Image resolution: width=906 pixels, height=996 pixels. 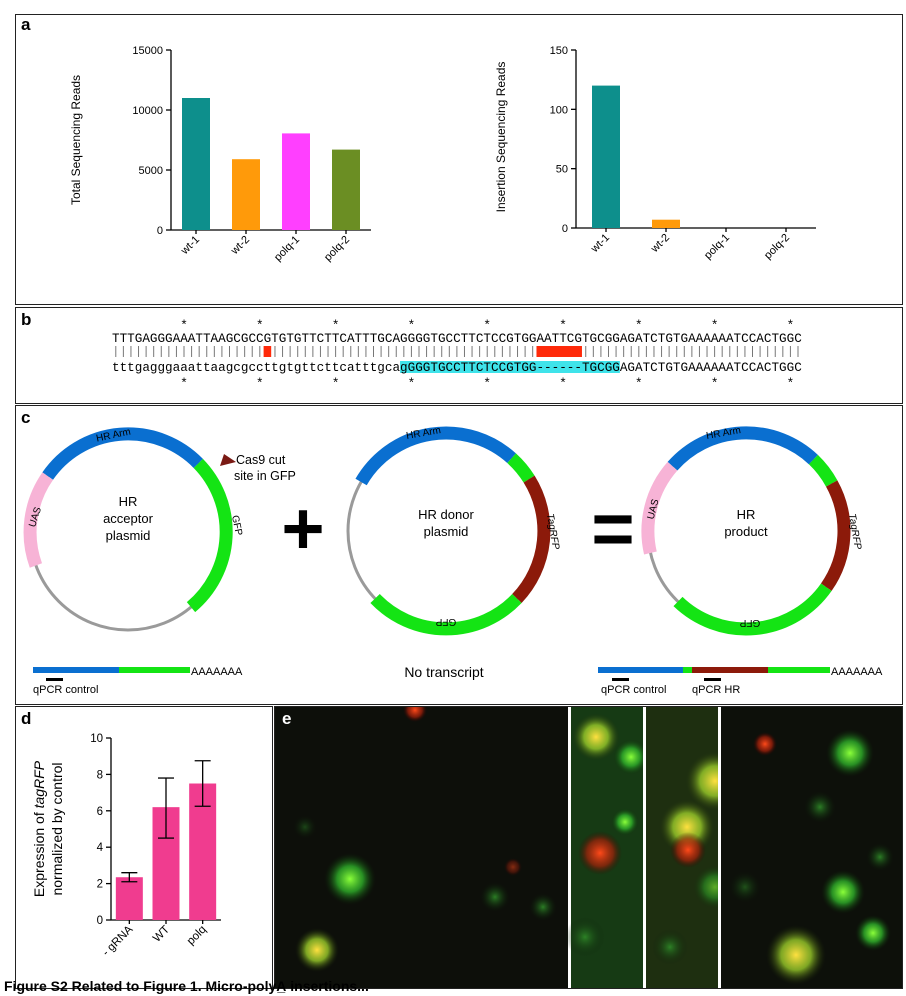 What do you see at coordinates (113, 436) in the screenshot?
I see `acceptor-hr-arm-label: HR Arm` at bounding box center [113, 436].